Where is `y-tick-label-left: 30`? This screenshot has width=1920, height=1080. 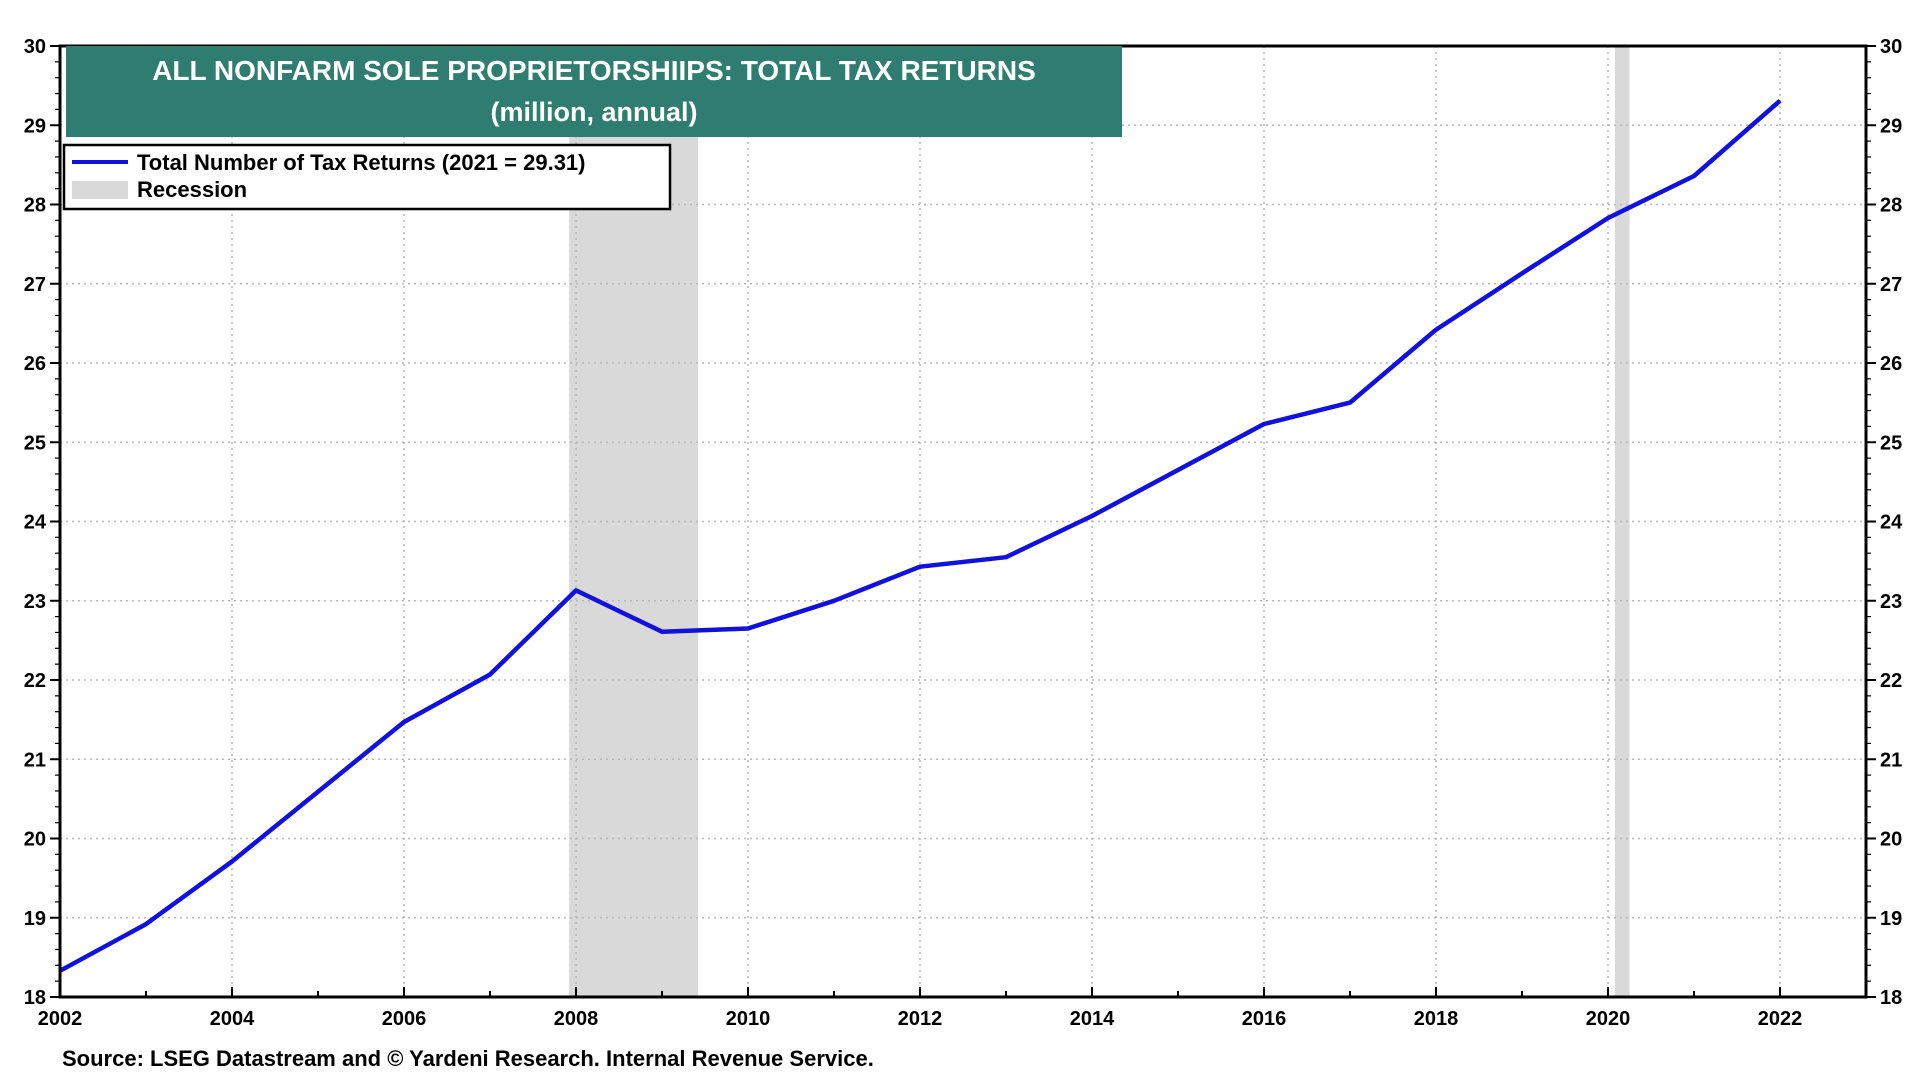 y-tick-label-left: 30 is located at coordinates (35, 47).